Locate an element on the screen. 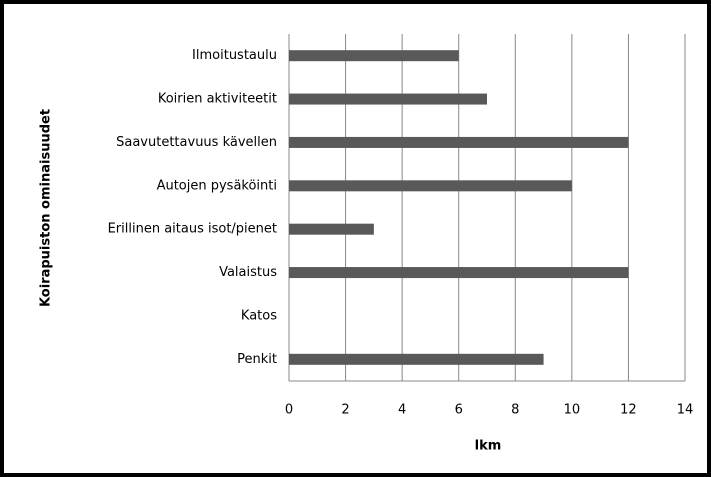 The image size is (711, 477). y-tick-label: Katos is located at coordinates (259, 315).